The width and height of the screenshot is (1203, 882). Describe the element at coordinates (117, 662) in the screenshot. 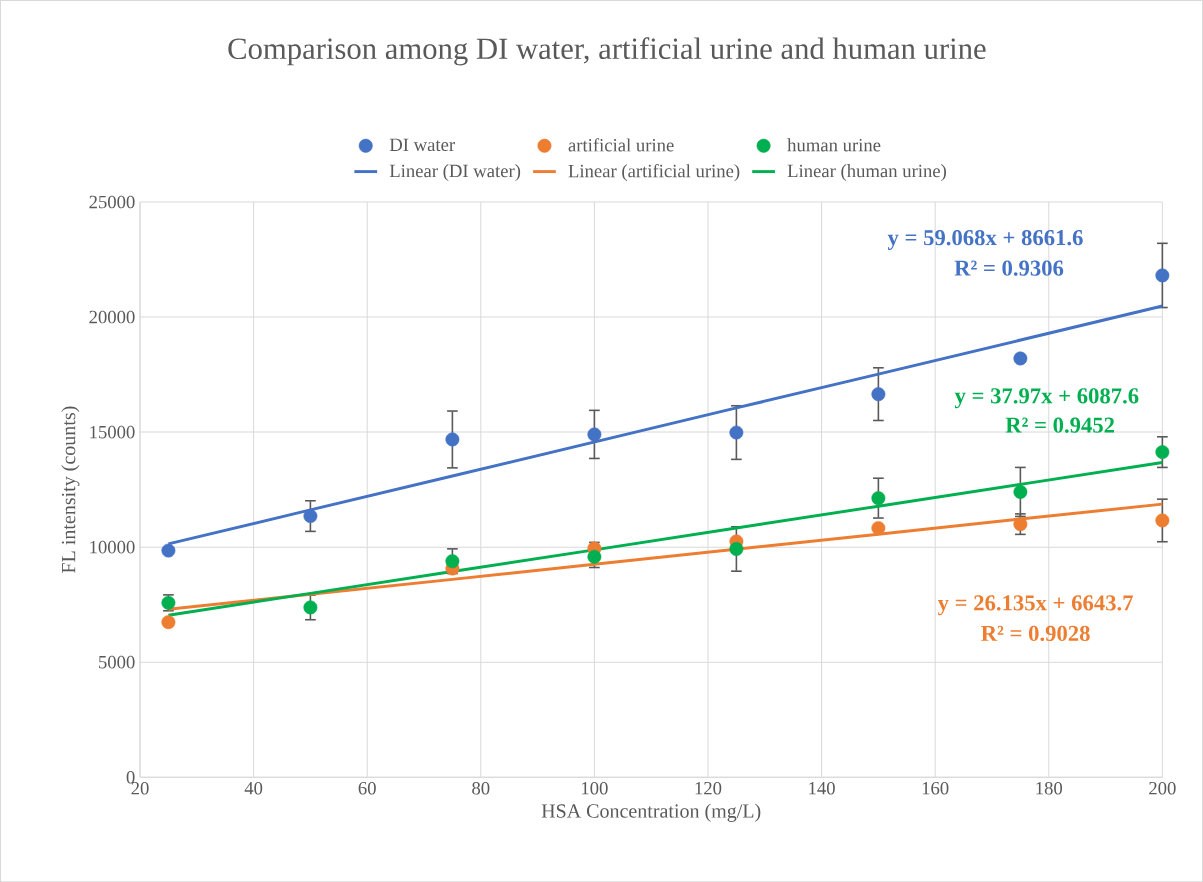

I see `y-tick-label: 5000` at that location.